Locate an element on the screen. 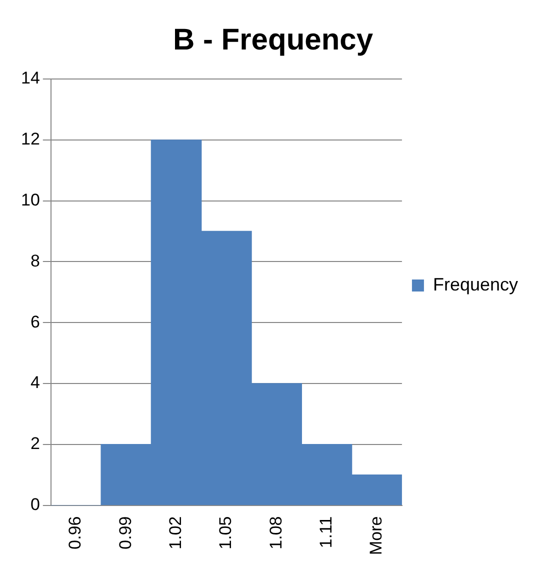 The width and height of the screenshot is (549, 580). y-tick-label: 6 is located at coordinates (35, 322).